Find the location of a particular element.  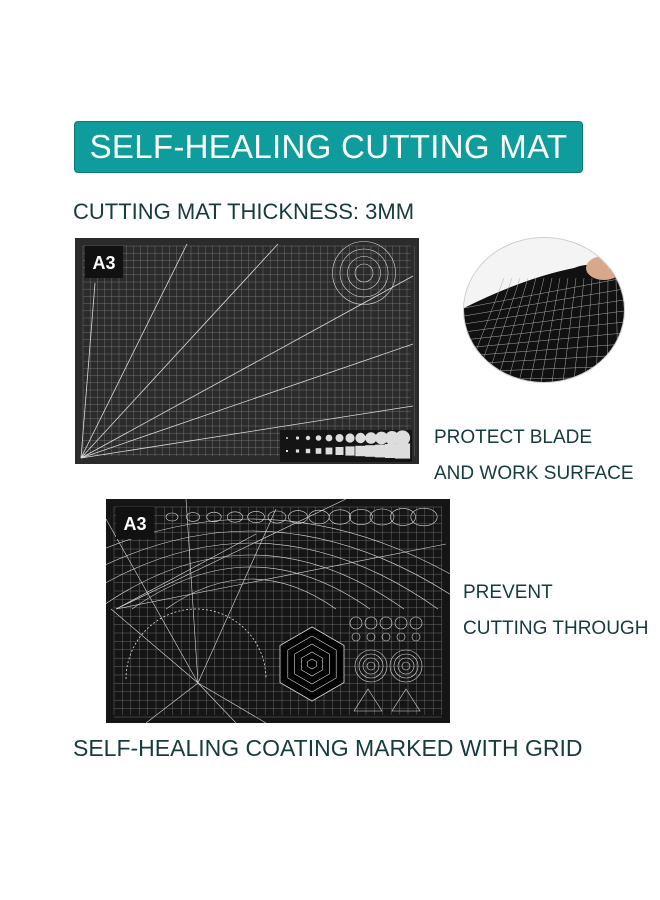

size-badge is located at coordinates (104, 262).